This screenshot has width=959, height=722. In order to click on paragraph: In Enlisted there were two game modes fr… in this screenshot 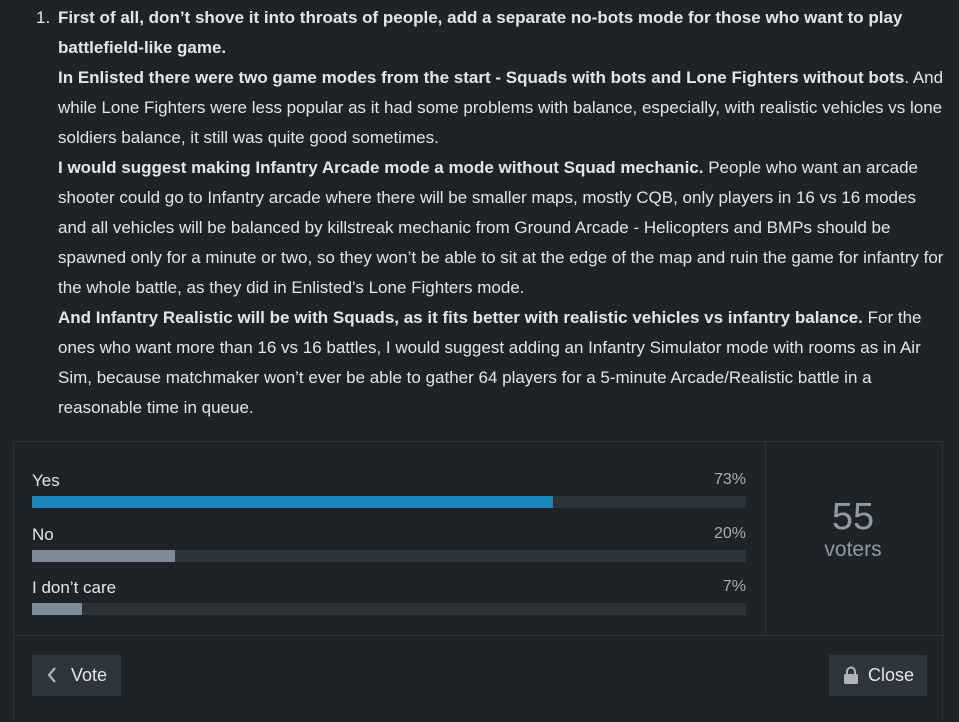, I will do `click(503, 108)`.